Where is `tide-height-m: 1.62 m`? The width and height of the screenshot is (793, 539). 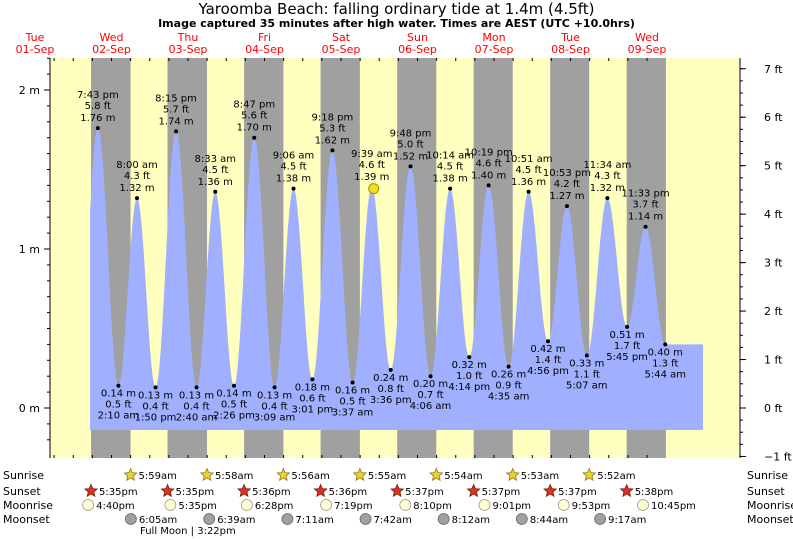
tide-height-m: 1.62 m is located at coordinates (332, 140).